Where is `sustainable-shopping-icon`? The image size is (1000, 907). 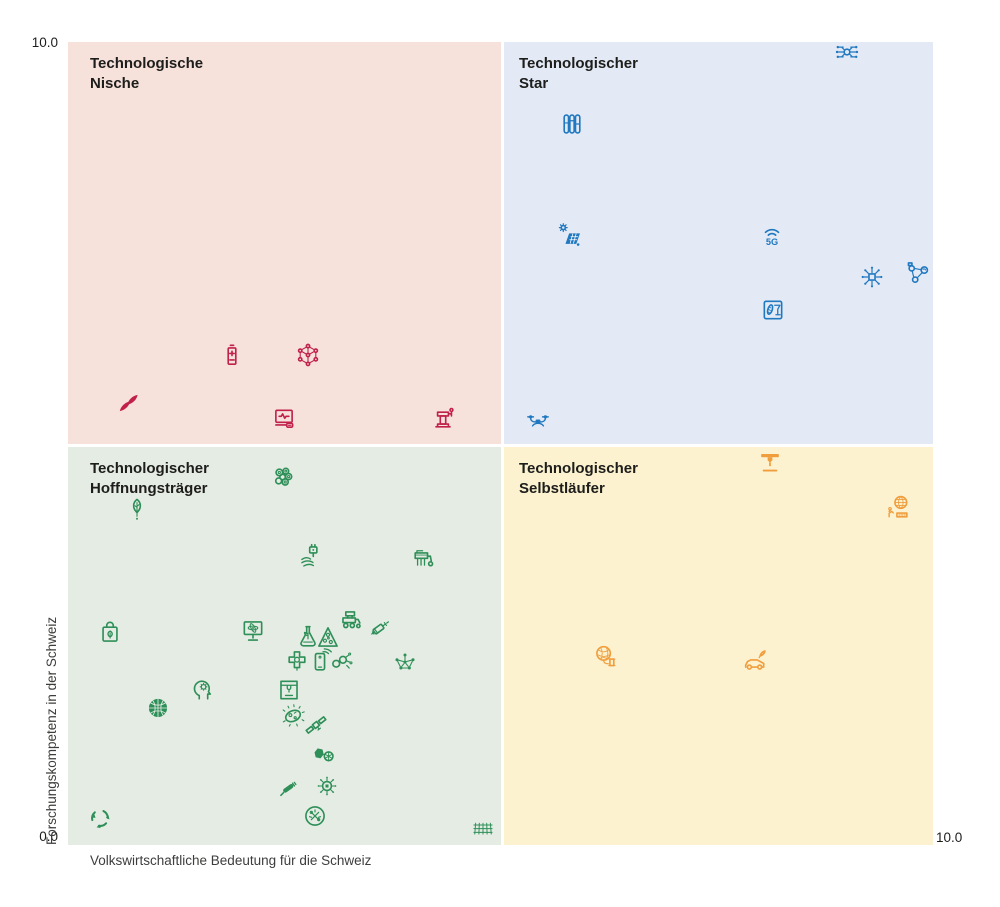
sustainable-shopping-icon is located at coordinates (110, 632).